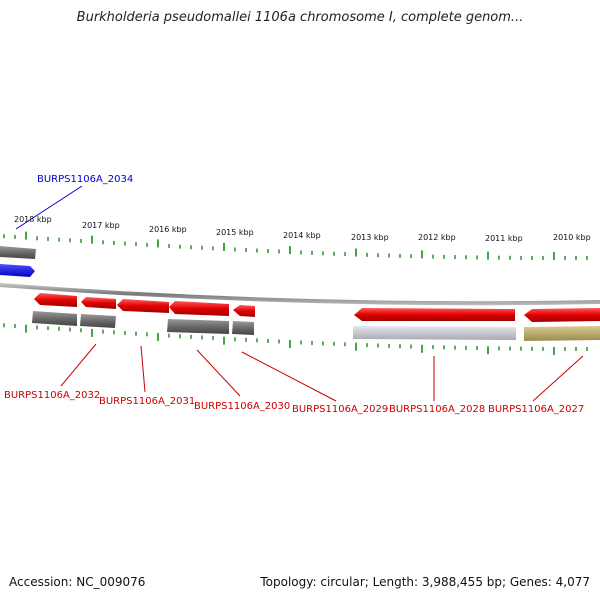 The image size is (600, 600). I want to click on scale-label: 2014 kbp, so click(302, 235).